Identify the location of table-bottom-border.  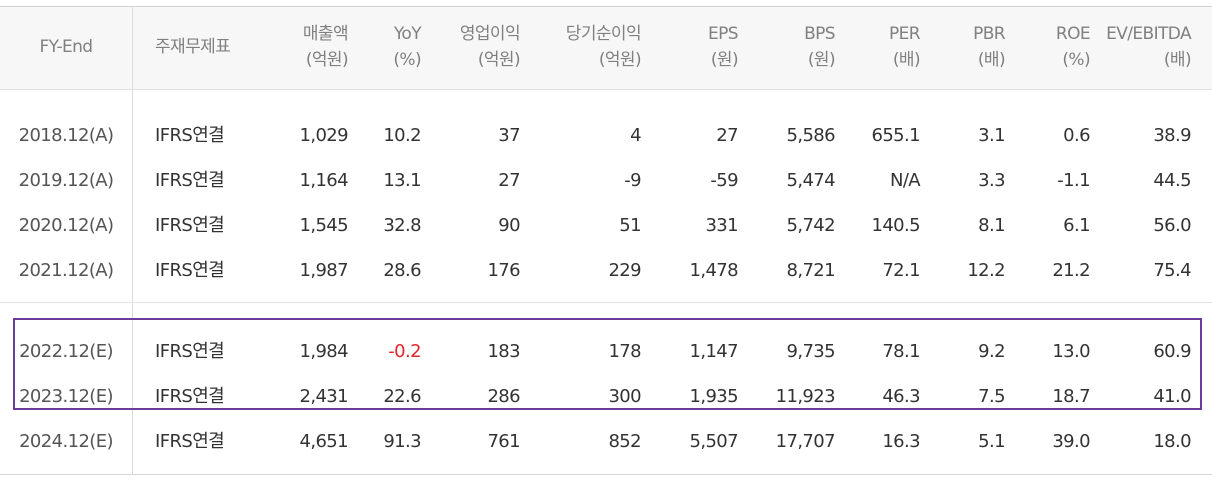
(606, 474).